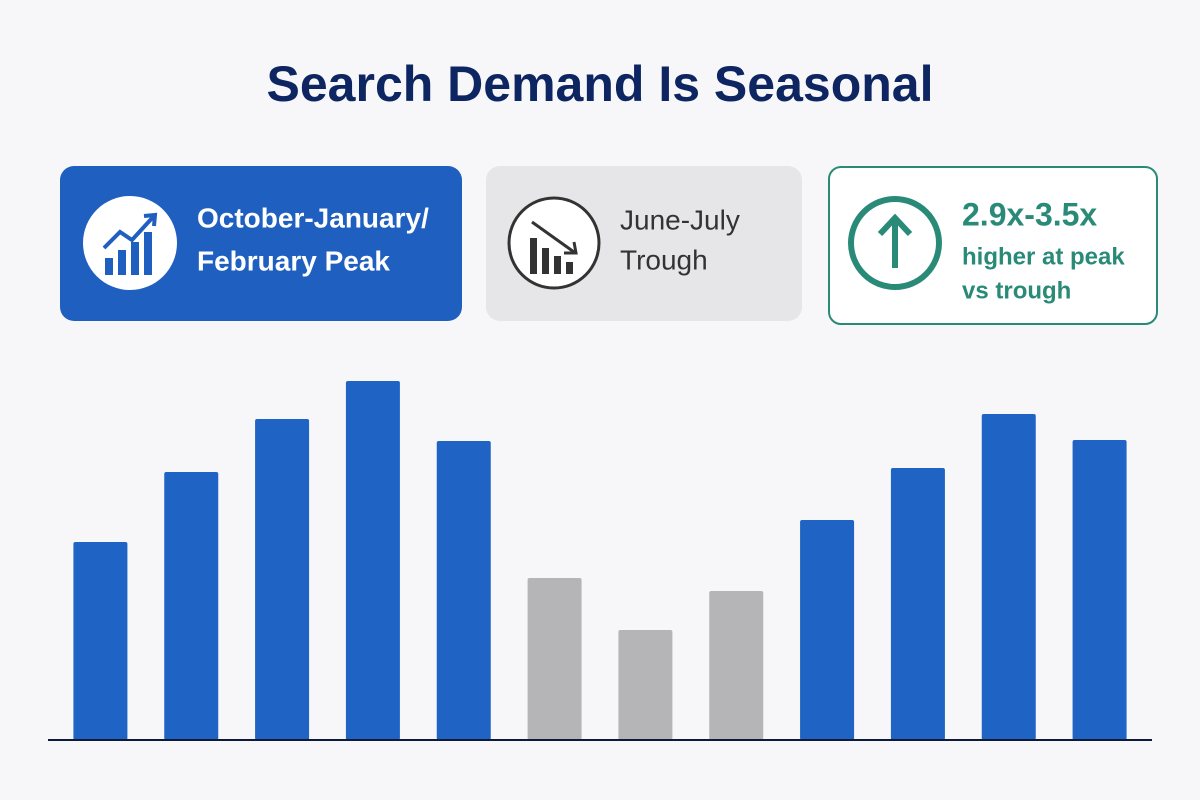 The height and width of the screenshot is (800, 1200). I want to click on card-text: October-January/, so click(313, 217).